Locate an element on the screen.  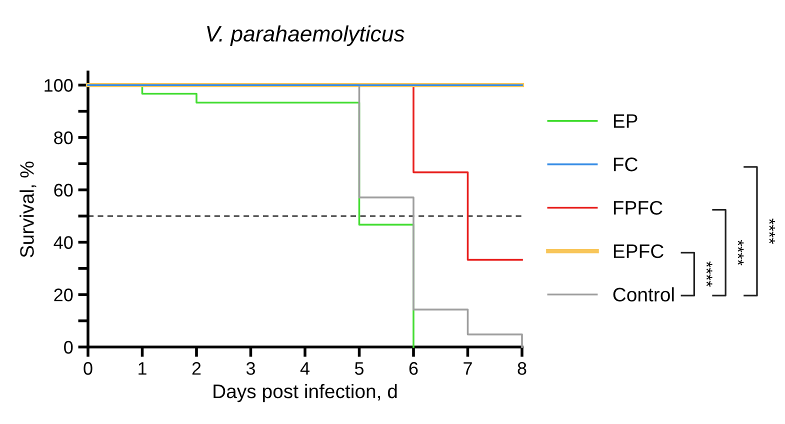
x-tick-label: 0 is located at coordinates (88, 368).